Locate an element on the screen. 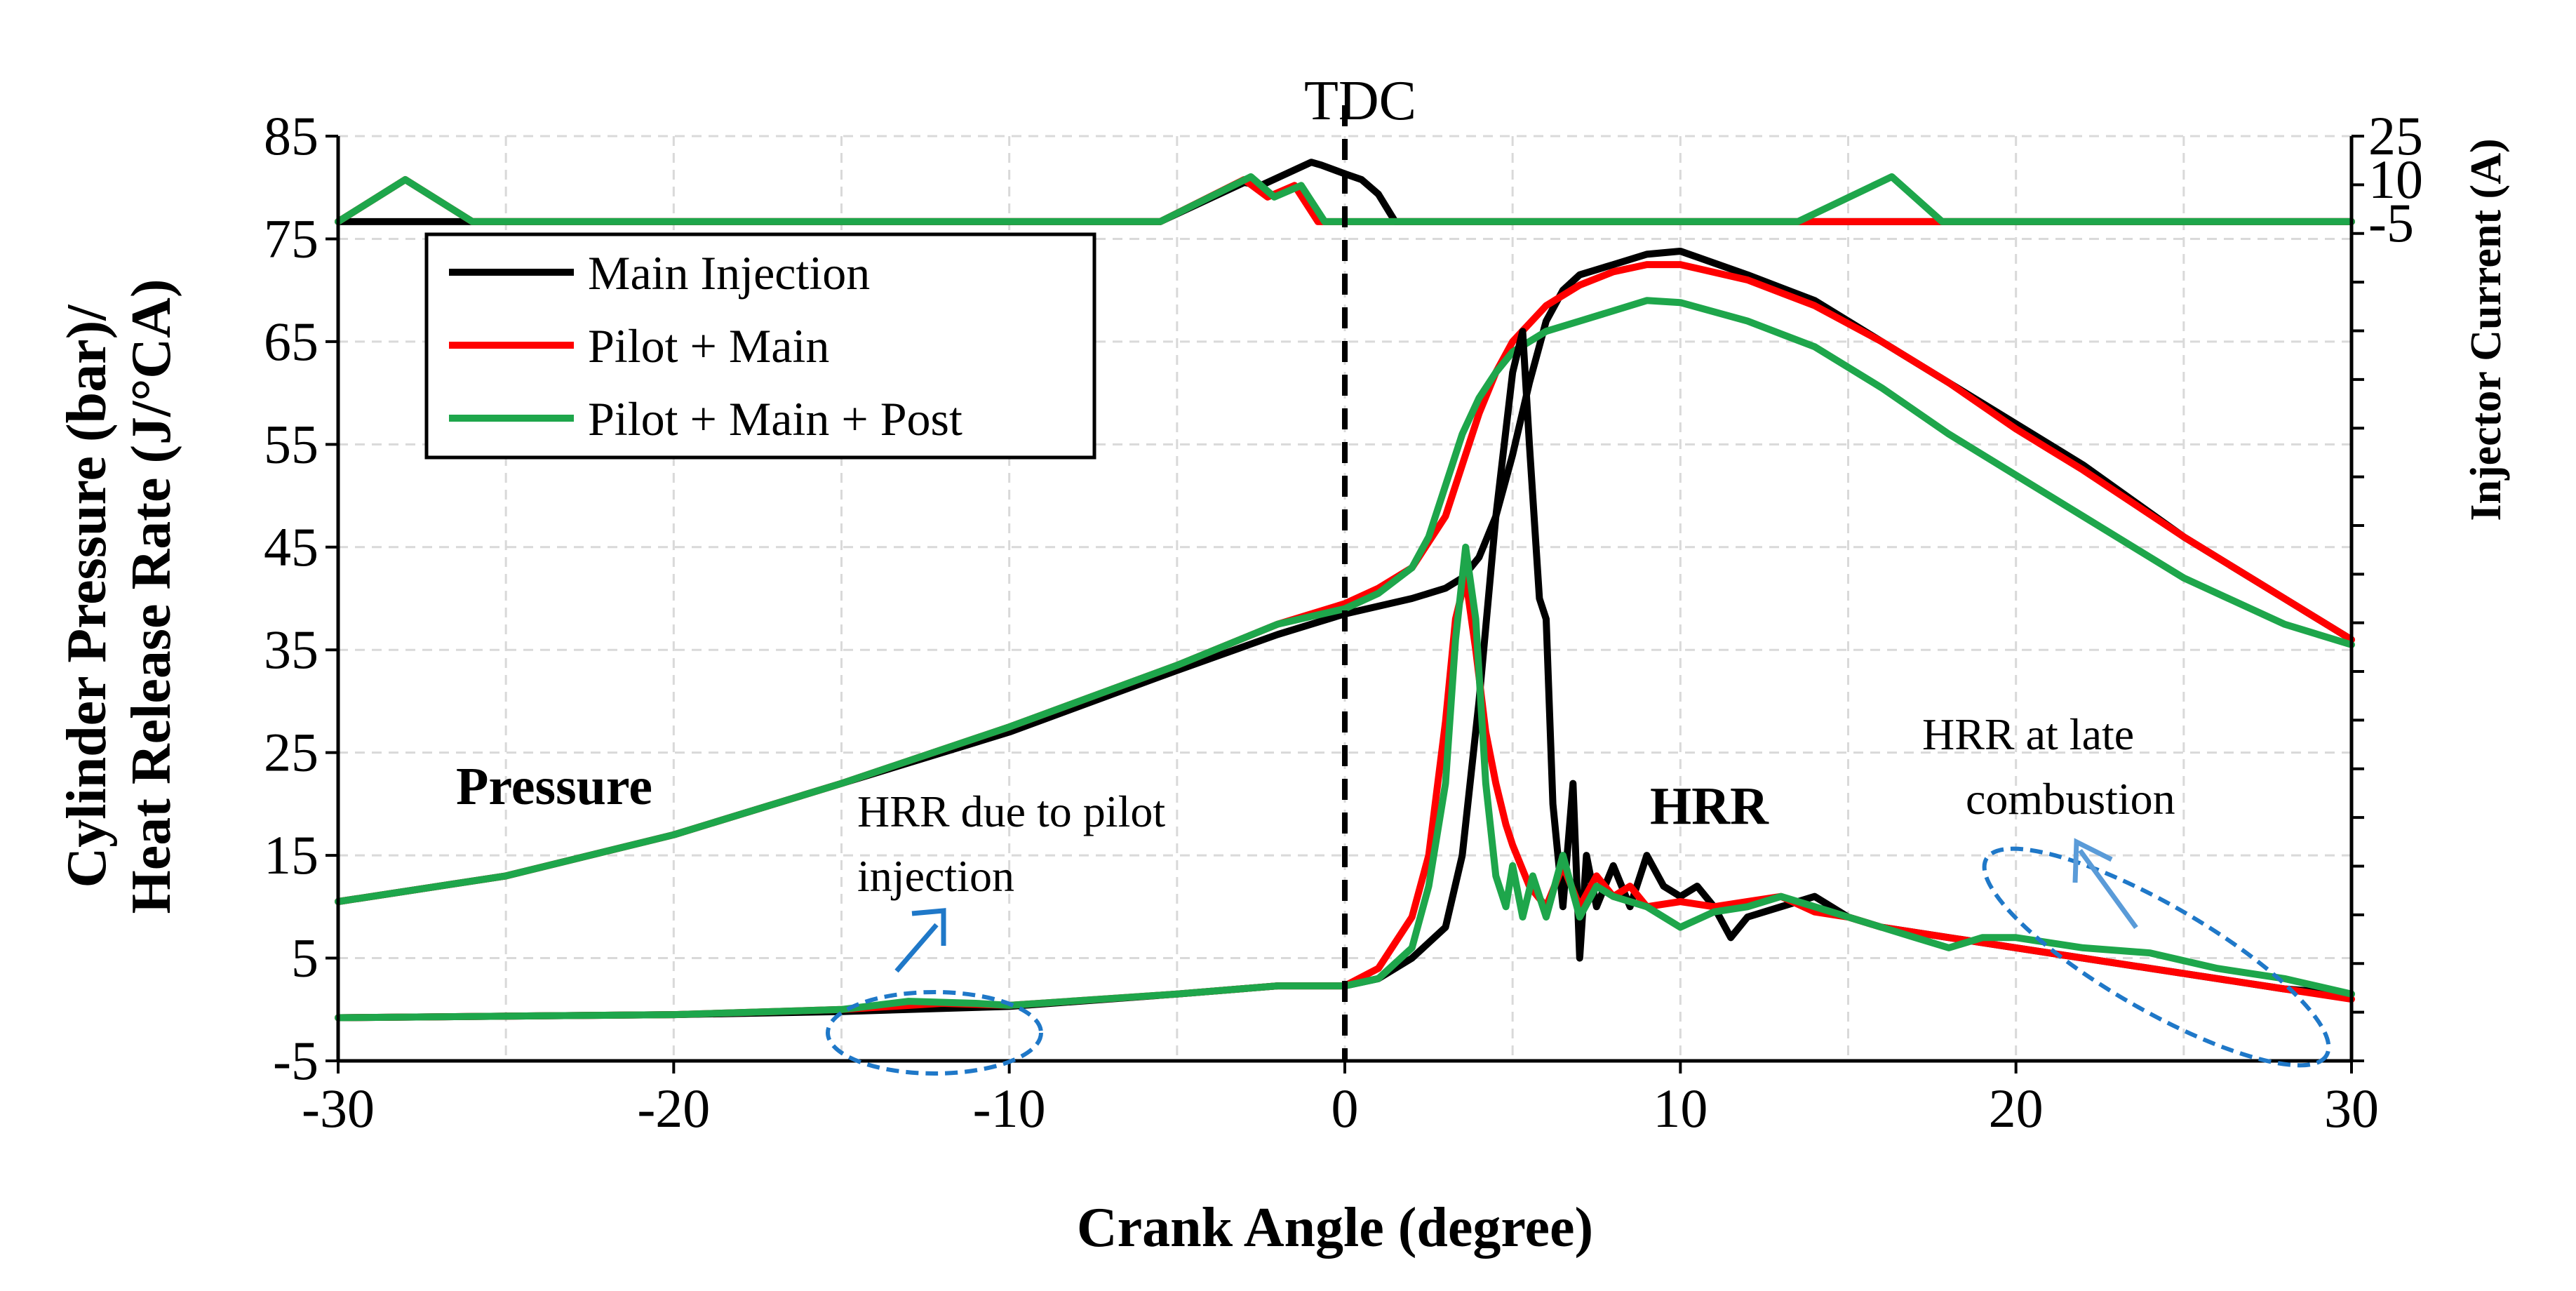  pilot-annotation-line1: HRR due to pilot is located at coordinates (1011, 811).